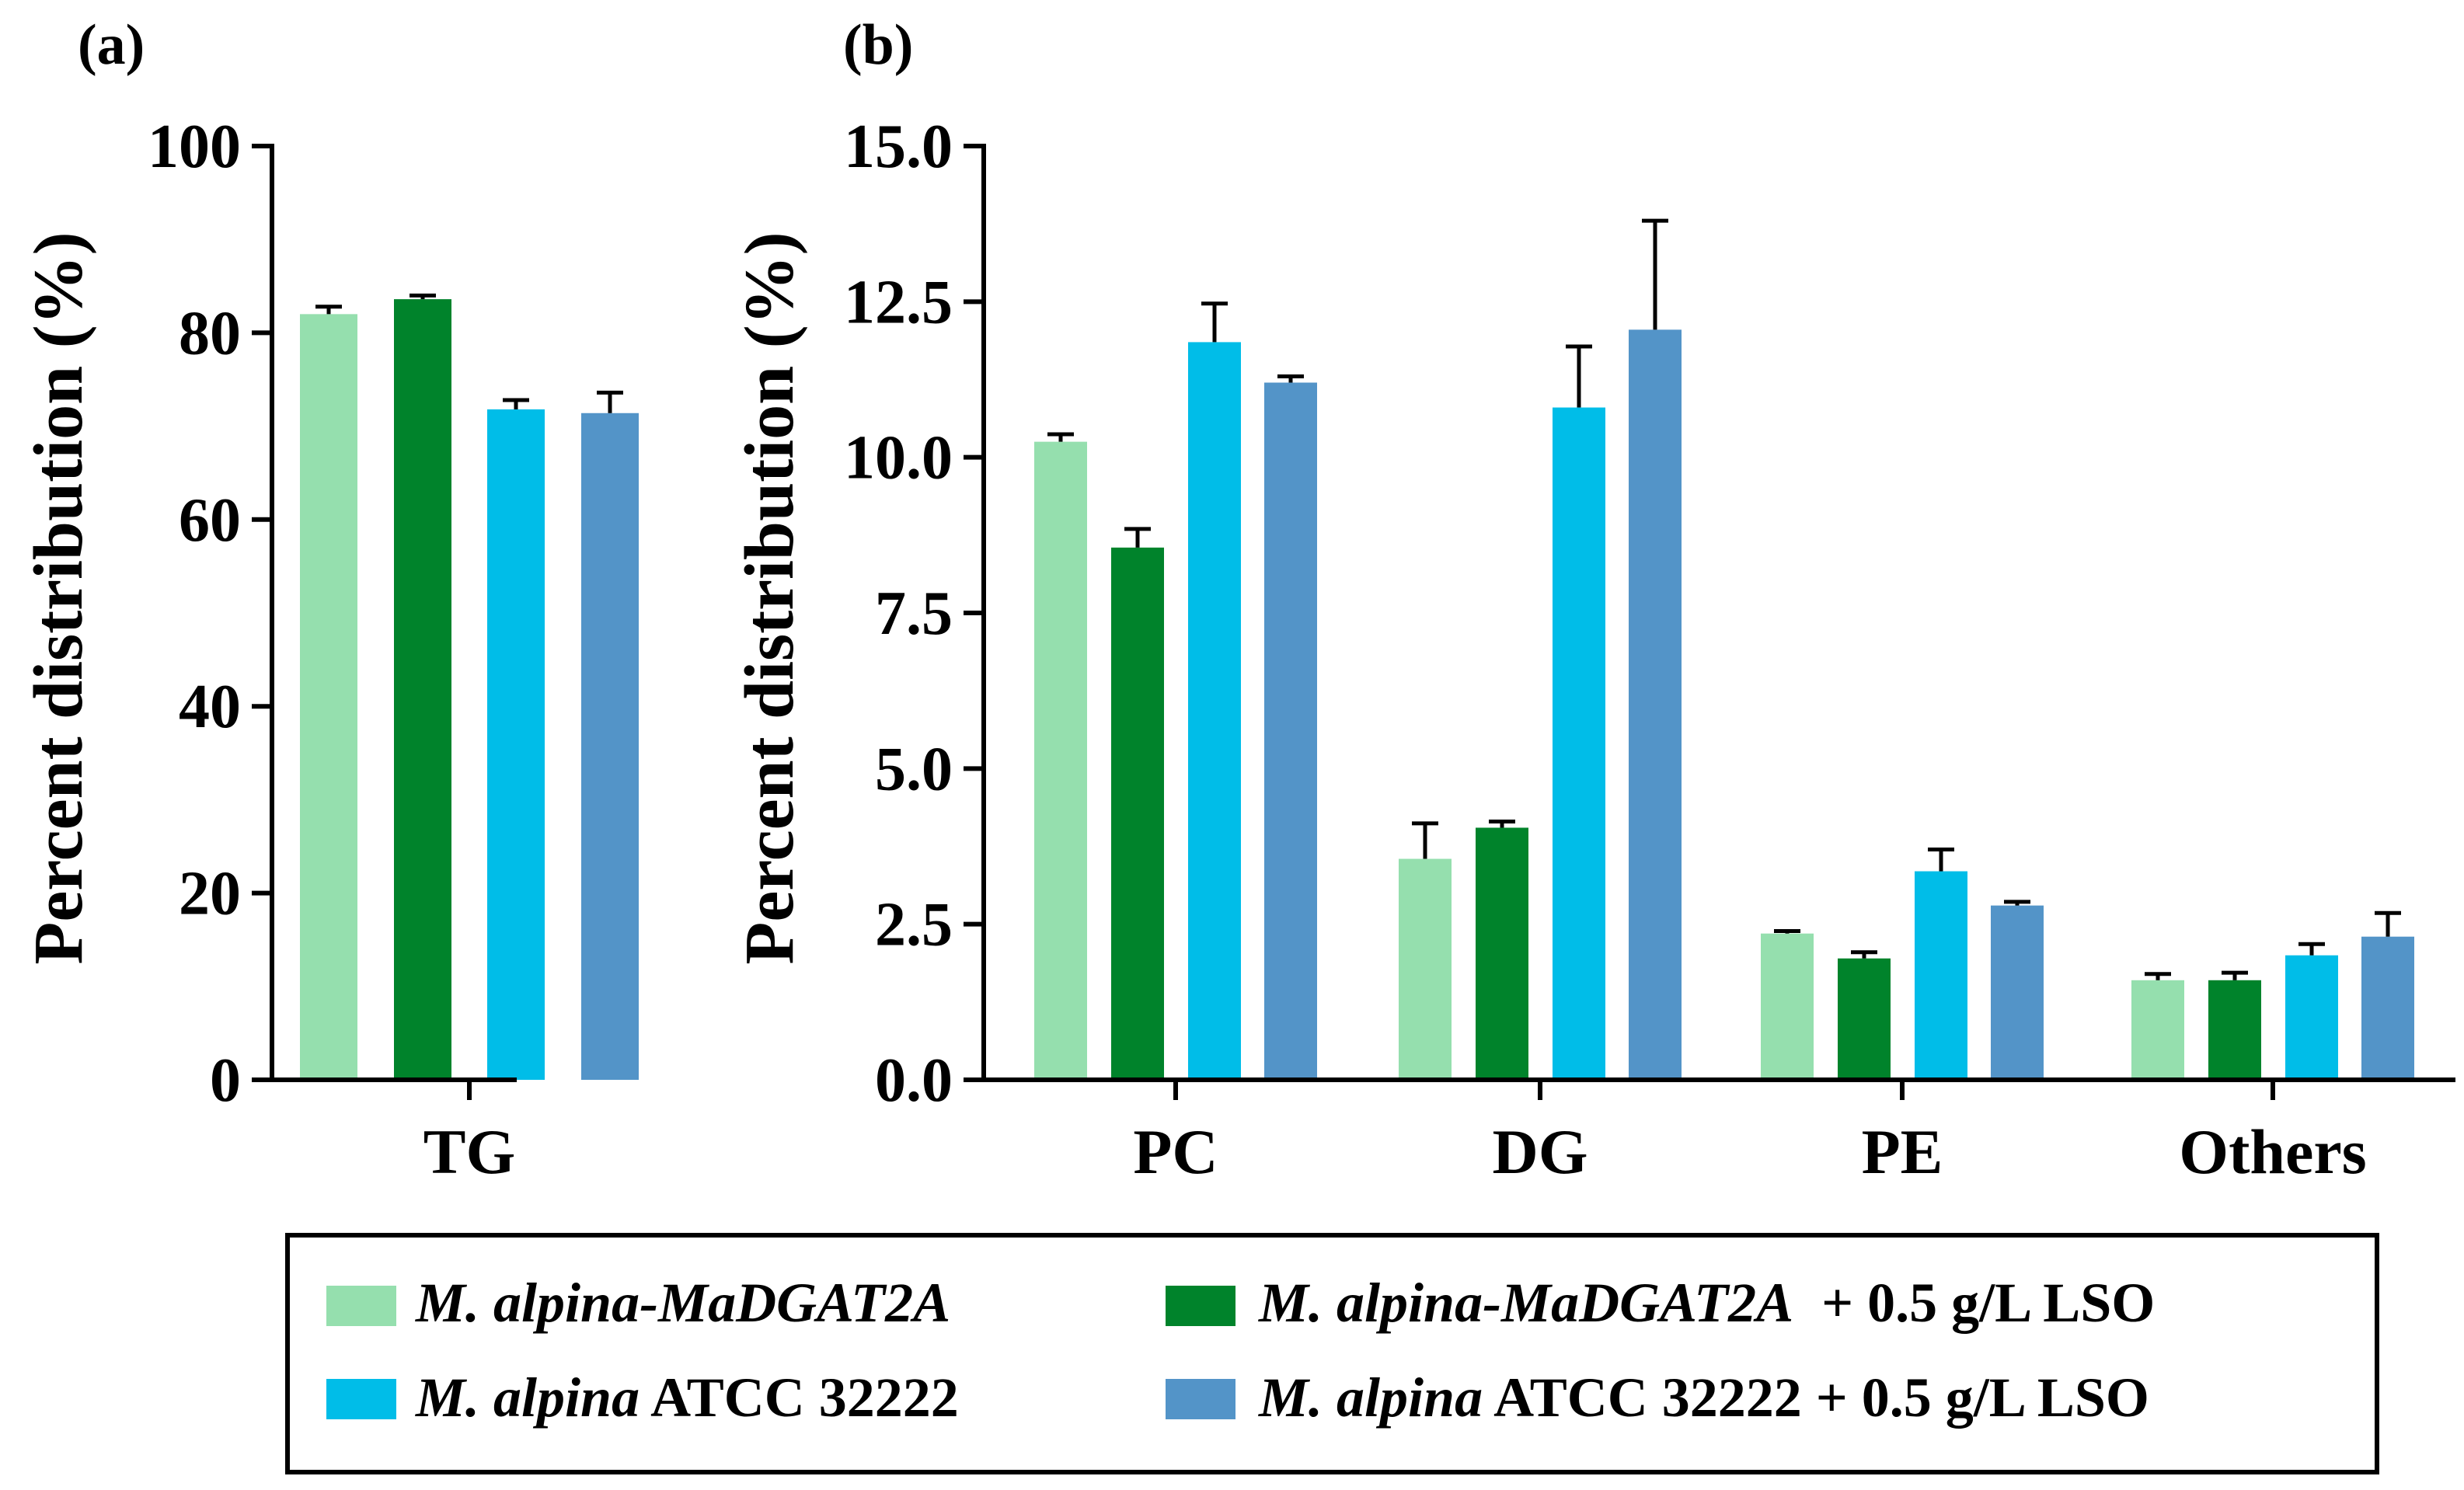 Image resolution: width=2464 pixels, height=1490 pixels. What do you see at coordinates (898, 458) in the screenshot?
I see `panel-b-y-tick-label: 10.0` at bounding box center [898, 458].